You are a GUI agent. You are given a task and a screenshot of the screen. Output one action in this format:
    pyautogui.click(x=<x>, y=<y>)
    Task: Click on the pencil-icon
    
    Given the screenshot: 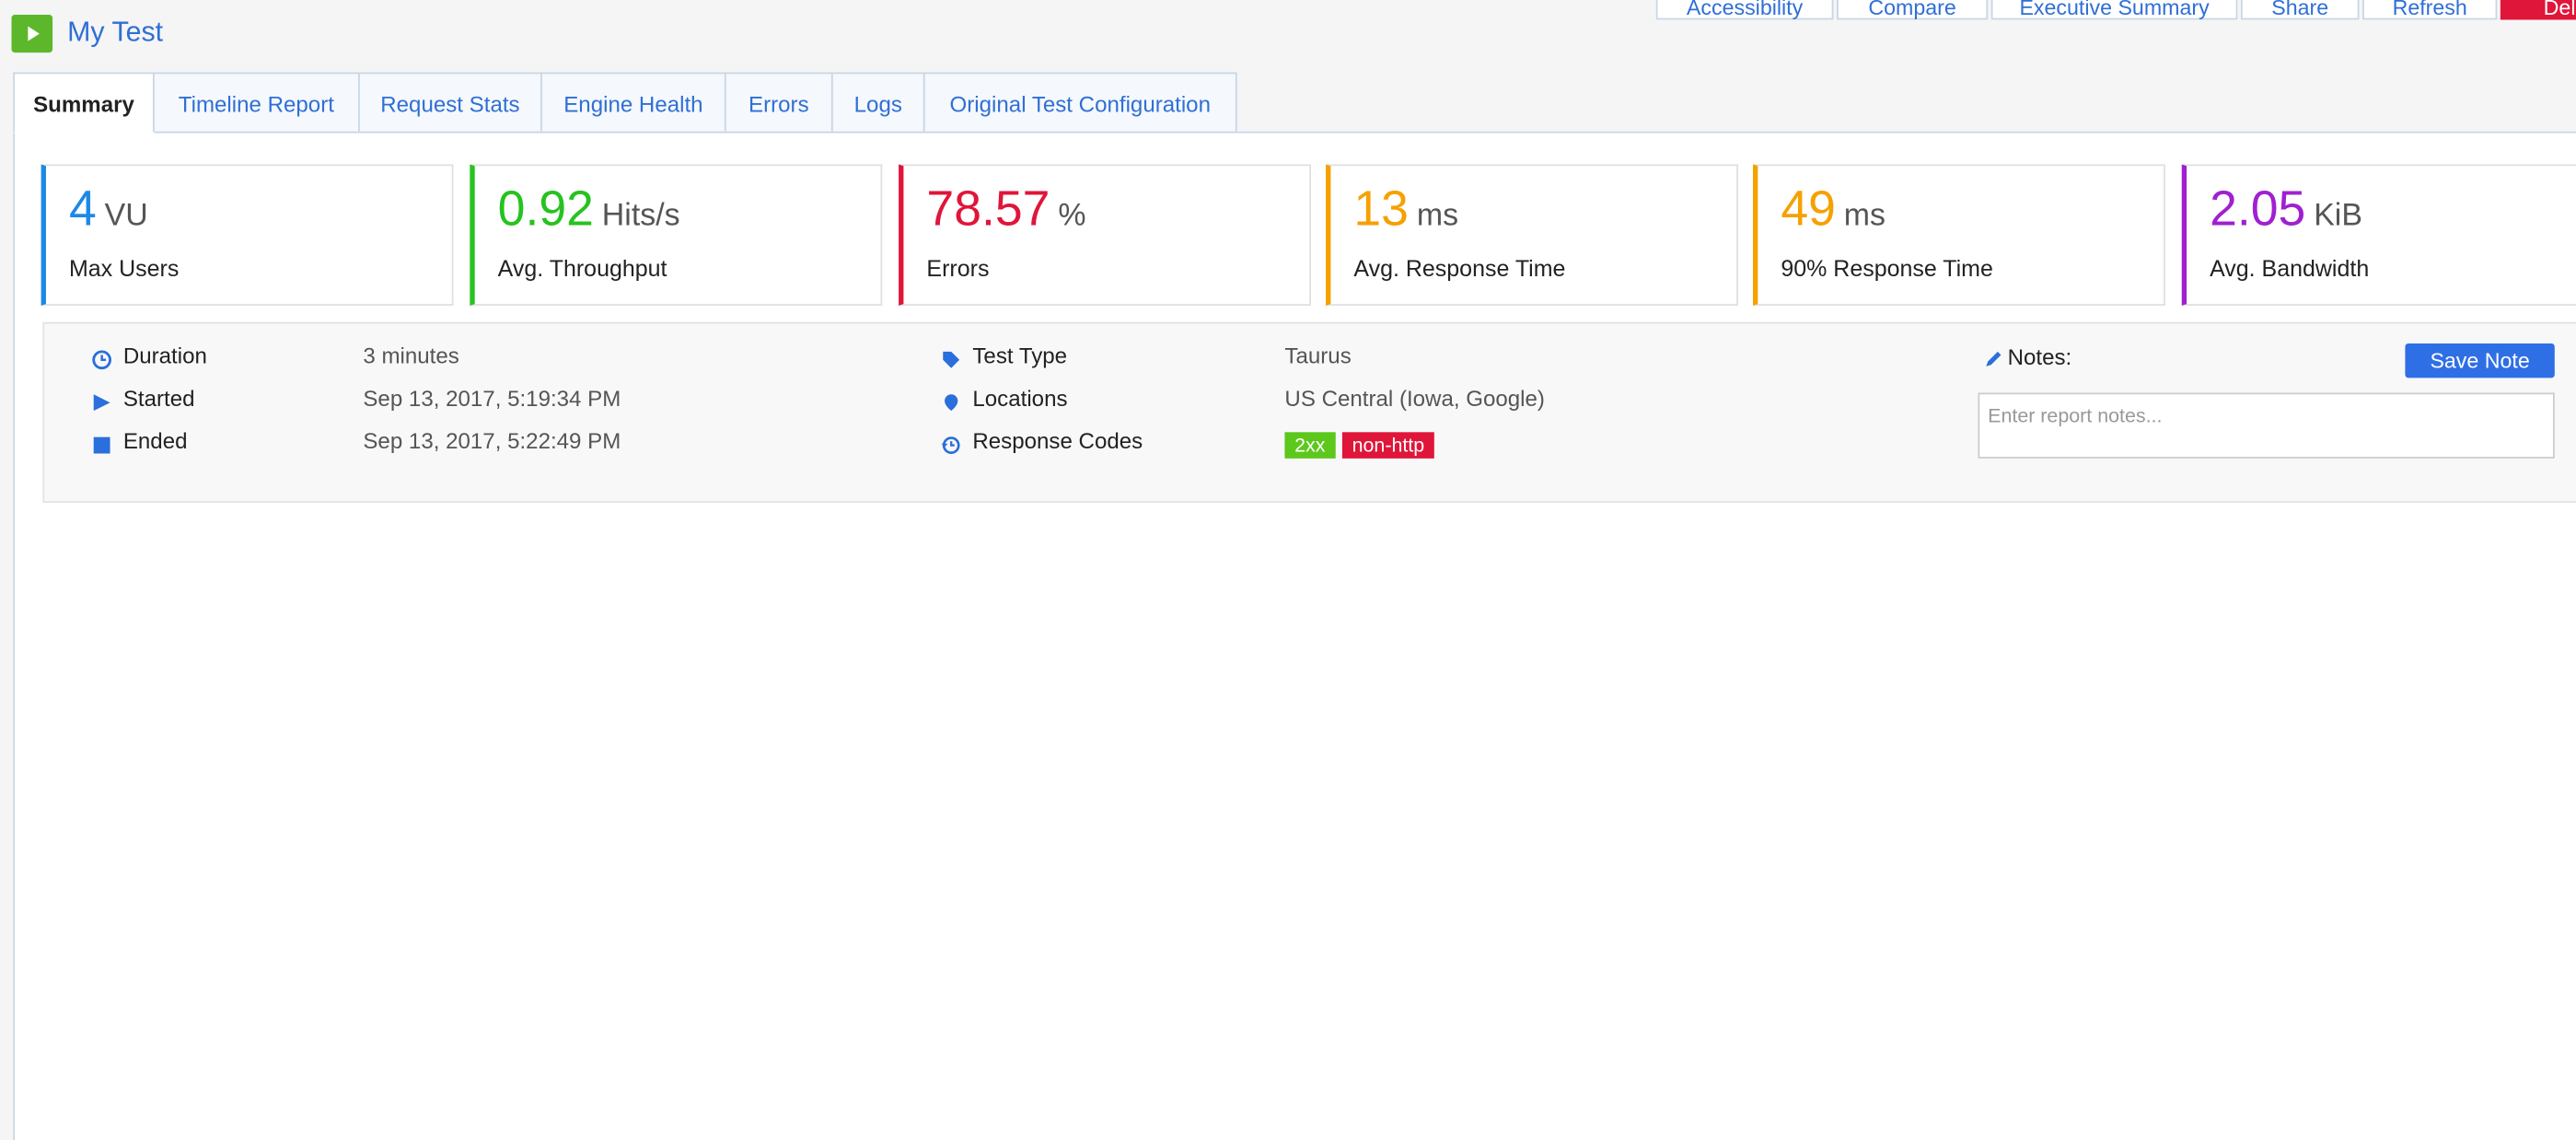 What is the action you would take?
    pyautogui.click(x=1992, y=357)
    